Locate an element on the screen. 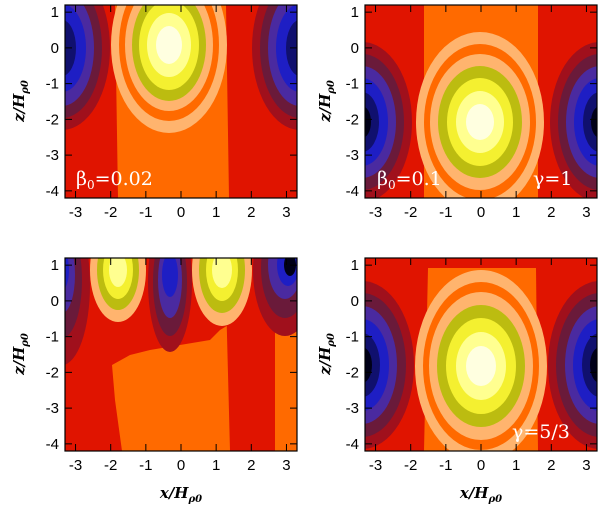 This screenshot has width=600, height=508. y-tick-label-bottom-right: 1 is located at coordinates (355, 265).